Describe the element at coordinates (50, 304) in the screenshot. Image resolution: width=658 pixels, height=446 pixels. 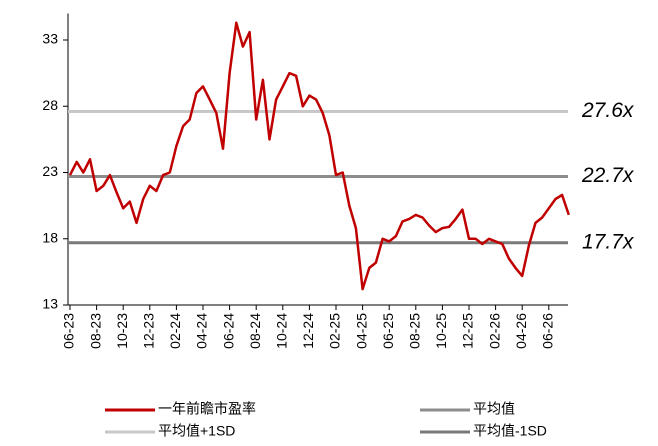
I see `y-tick-label: 13` at that location.